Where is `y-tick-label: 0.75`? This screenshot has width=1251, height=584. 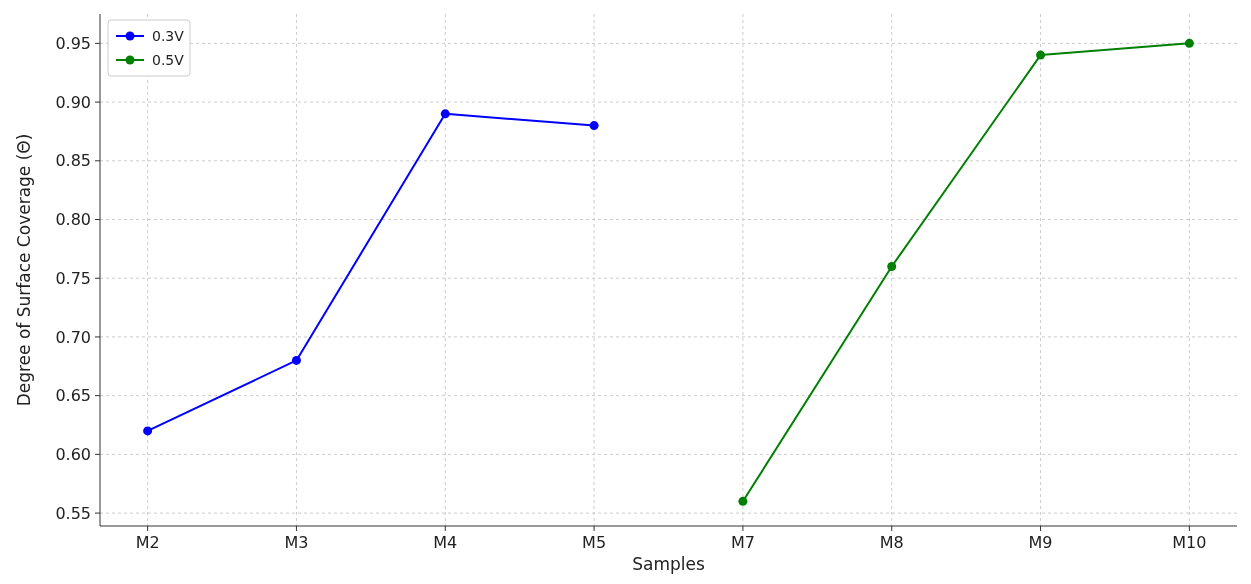 y-tick-label: 0.75 is located at coordinates (73, 278).